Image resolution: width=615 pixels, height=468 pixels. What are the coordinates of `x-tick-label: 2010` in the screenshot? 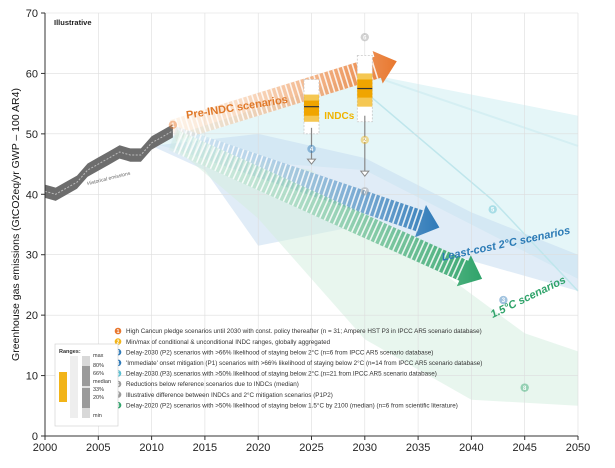 It's located at (151, 448).